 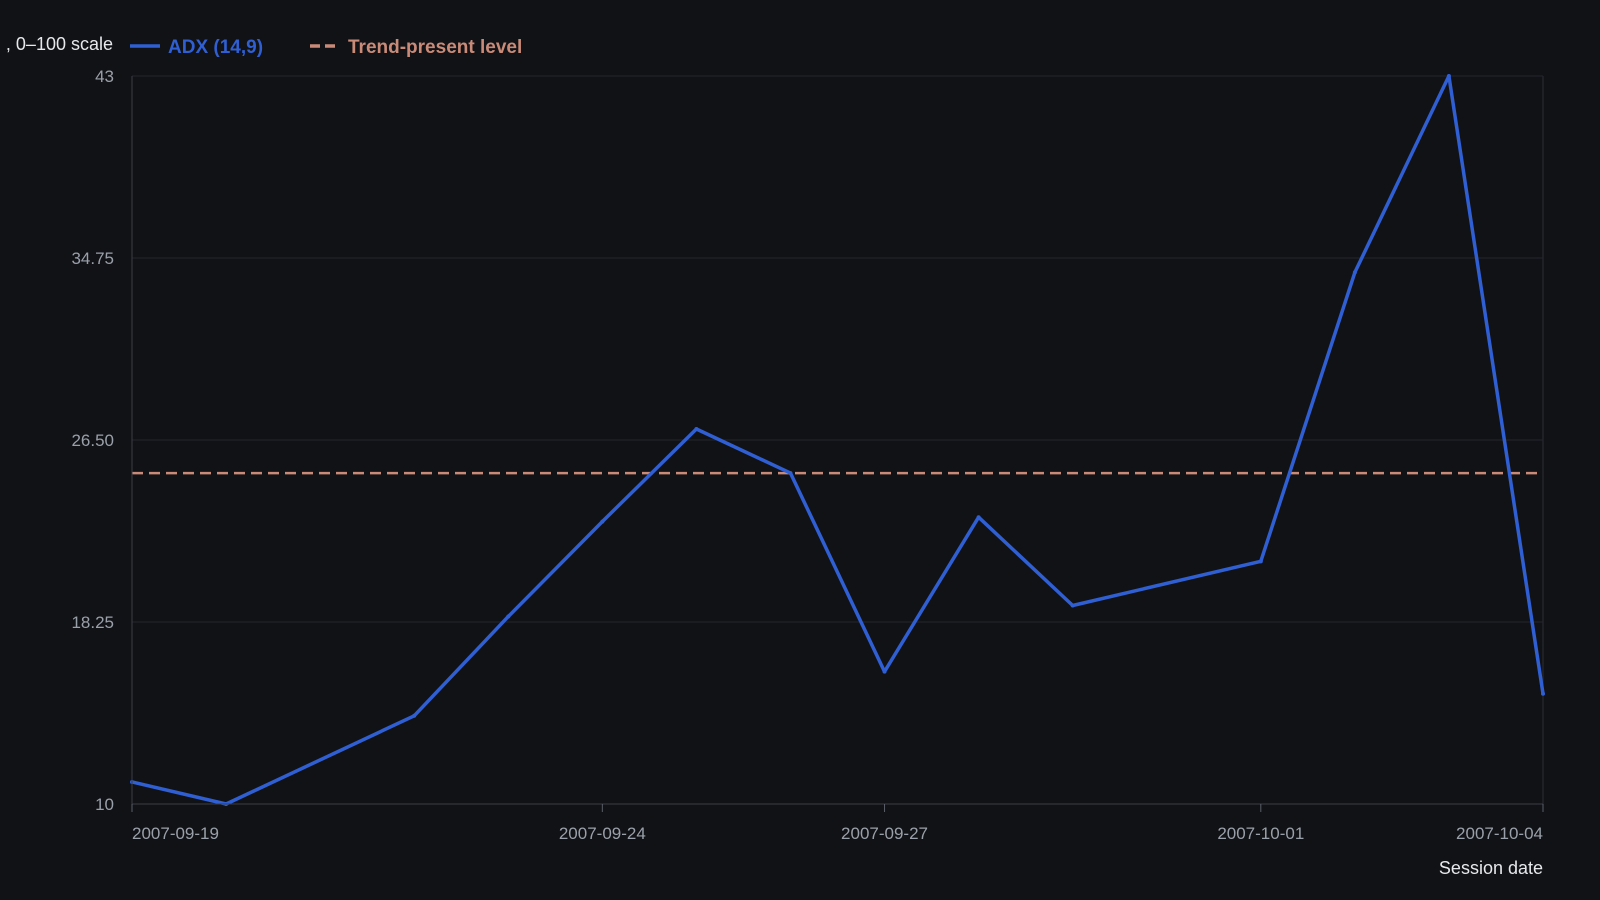 I want to click on y-tick-label: 26.50, so click(x=92, y=440).